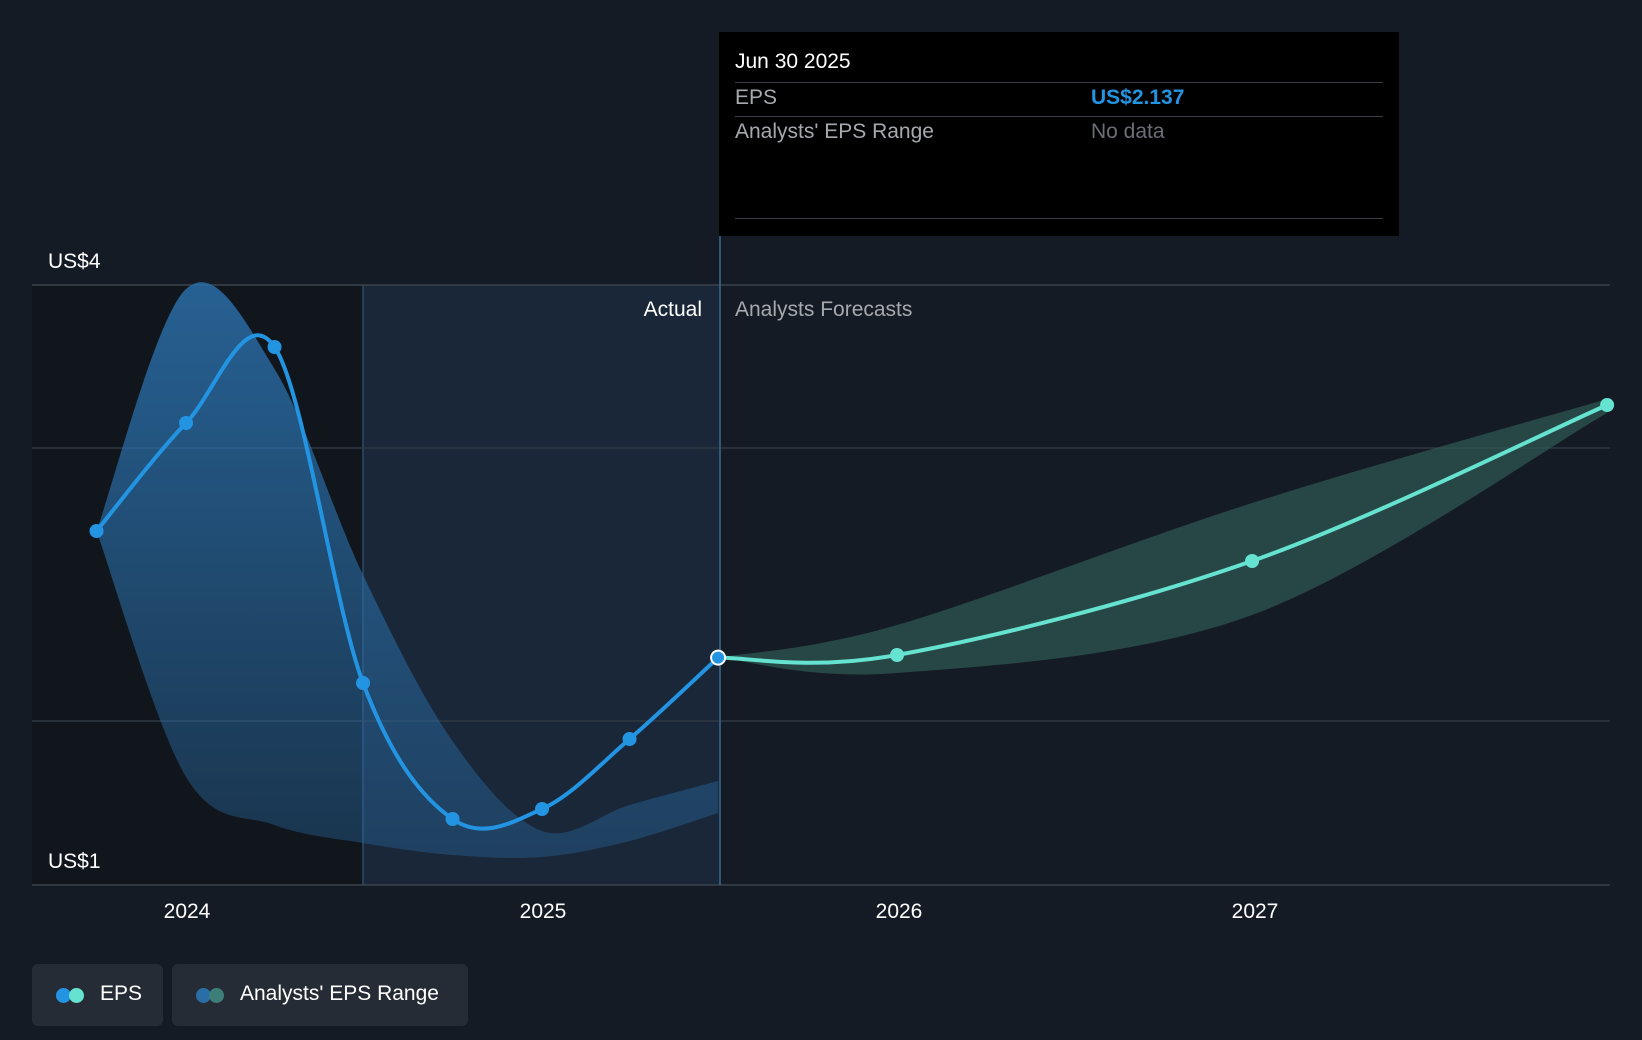  I want to click on tooltip-date: Jun 30 2025, so click(793, 61).